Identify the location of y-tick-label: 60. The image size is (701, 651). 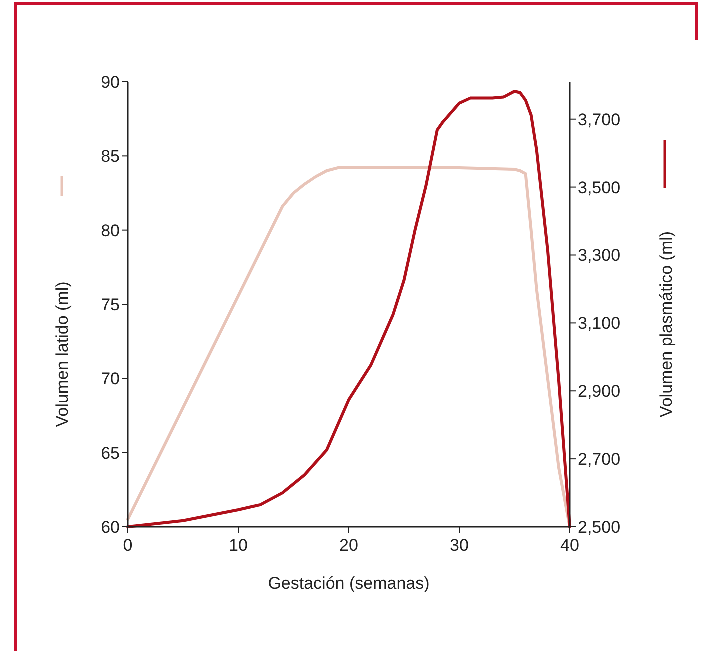
(110, 527).